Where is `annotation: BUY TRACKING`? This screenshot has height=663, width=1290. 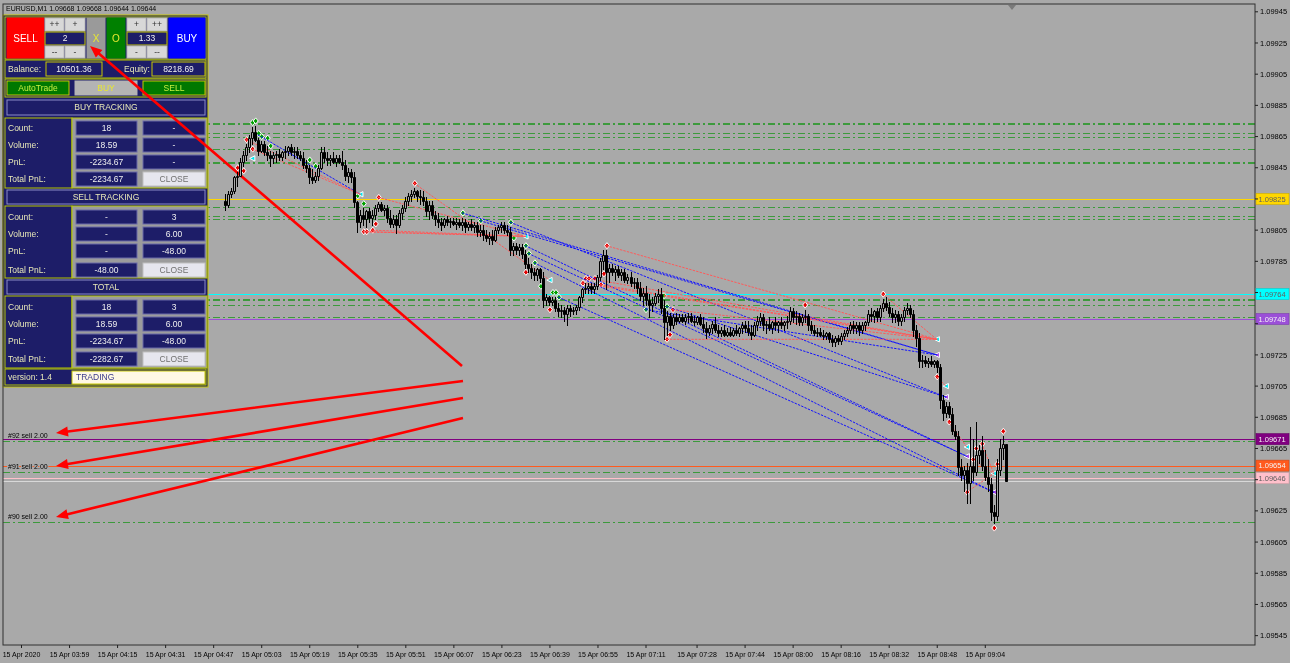
annotation: BUY TRACKING is located at coordinates (106, 107).